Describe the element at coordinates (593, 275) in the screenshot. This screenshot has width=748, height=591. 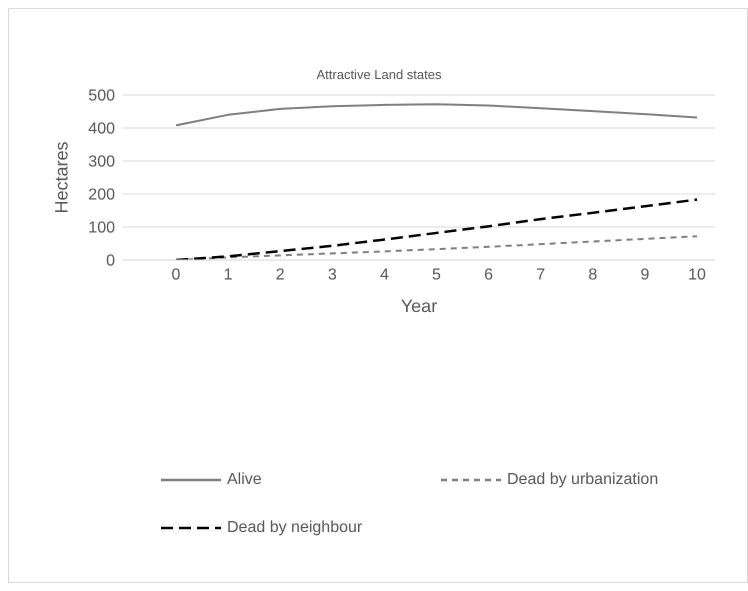
I see `x-tick-label: 8` at that location.